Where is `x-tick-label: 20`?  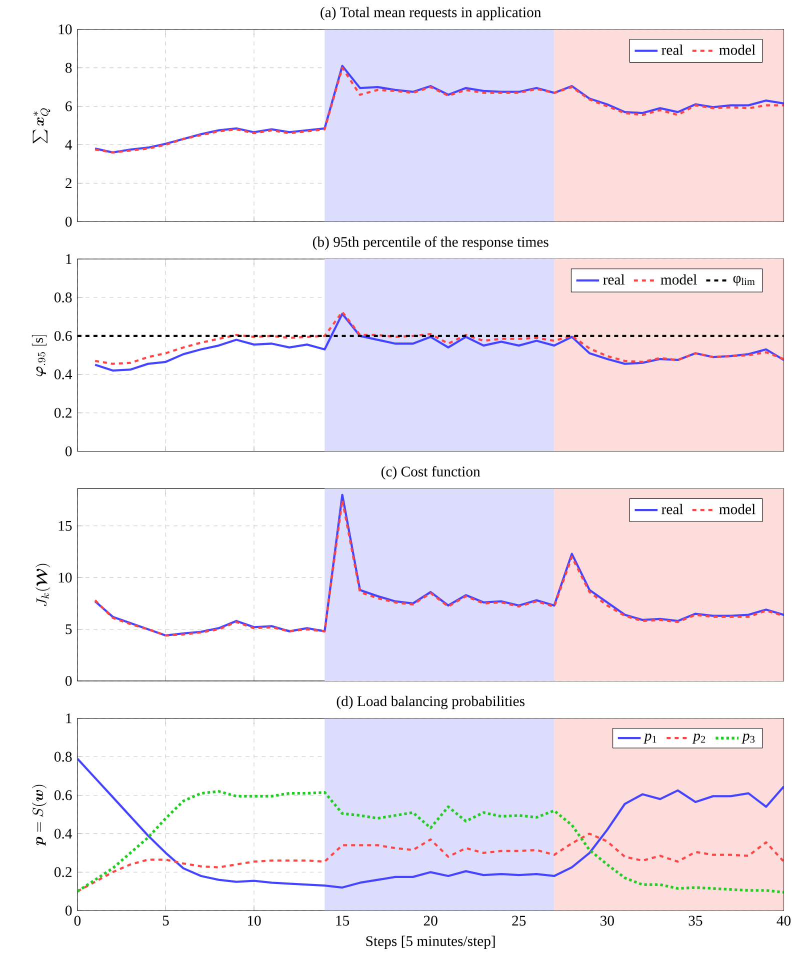
x-tick-label: 20 is located at coordinates (431, 921).